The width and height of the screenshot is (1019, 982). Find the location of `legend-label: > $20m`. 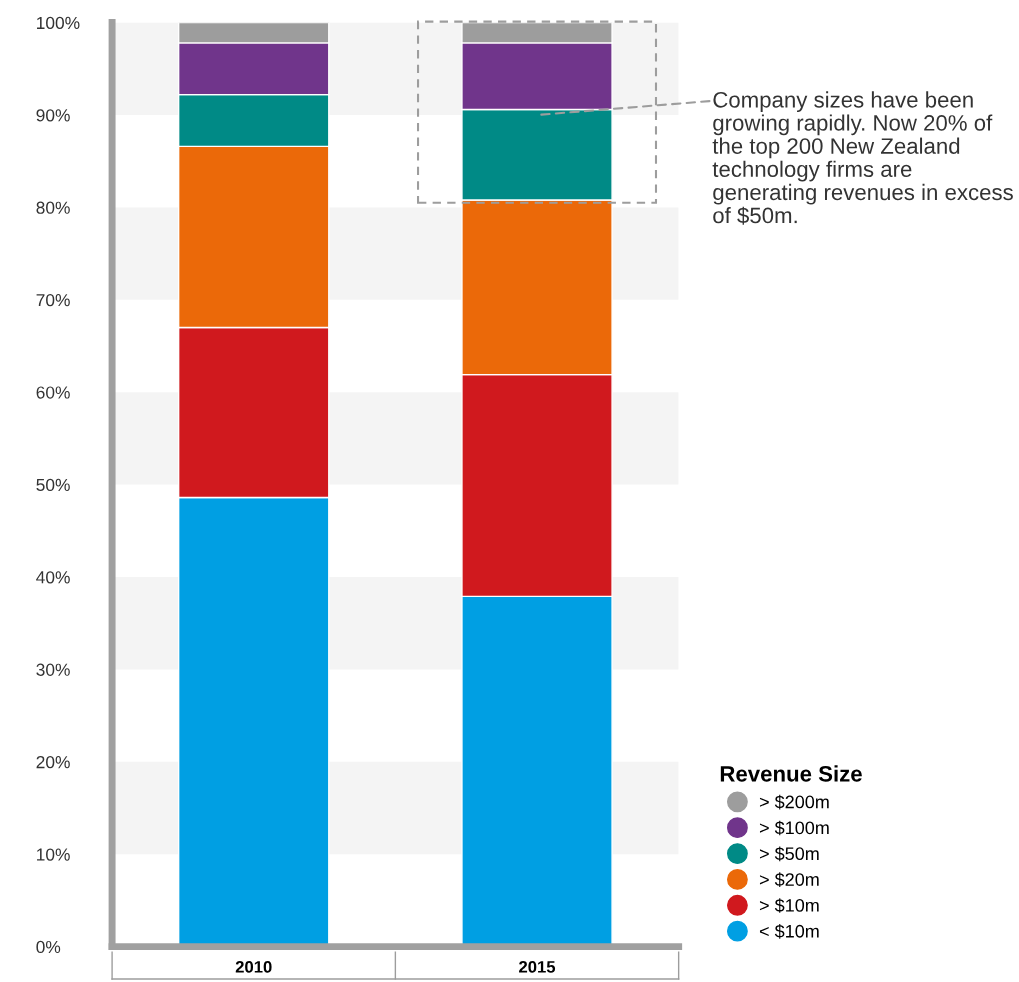

legend-label: > $20m is located at coordinates (789, 879).